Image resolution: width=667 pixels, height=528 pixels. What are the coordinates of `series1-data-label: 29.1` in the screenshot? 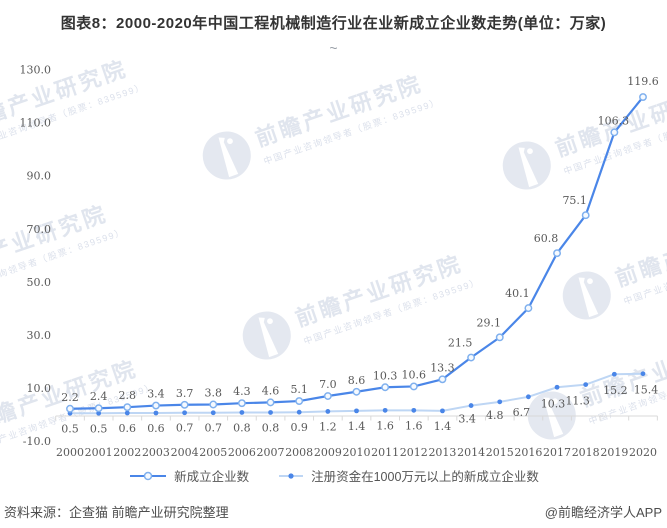 It's located at (489, 322).